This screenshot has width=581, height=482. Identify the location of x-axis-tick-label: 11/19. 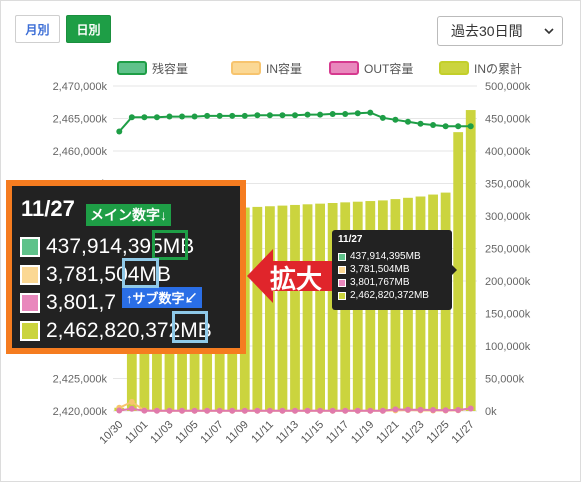
(362, 432).